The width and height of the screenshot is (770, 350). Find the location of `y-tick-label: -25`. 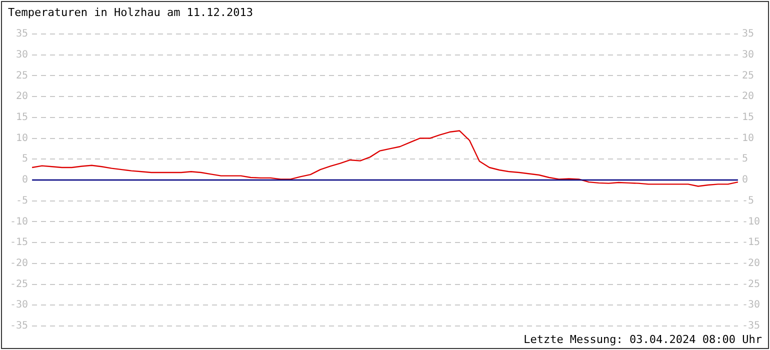

y-tick-label: -25 is located at coordinates (19, 284).